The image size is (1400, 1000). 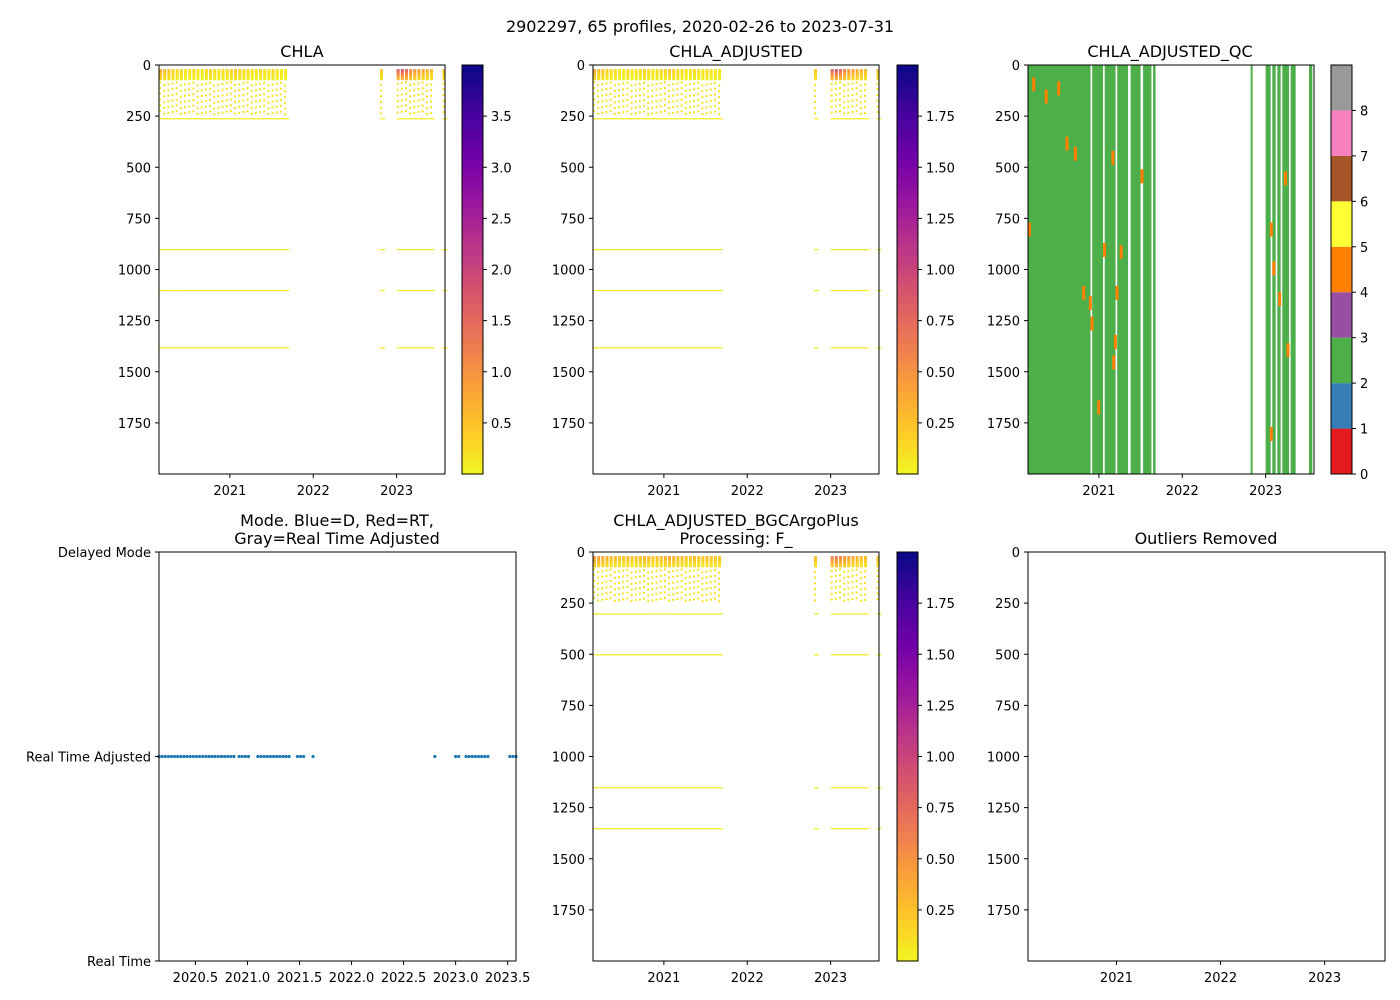 I want to click on qc-flag-4-cell, so click(x=1084, y=292).